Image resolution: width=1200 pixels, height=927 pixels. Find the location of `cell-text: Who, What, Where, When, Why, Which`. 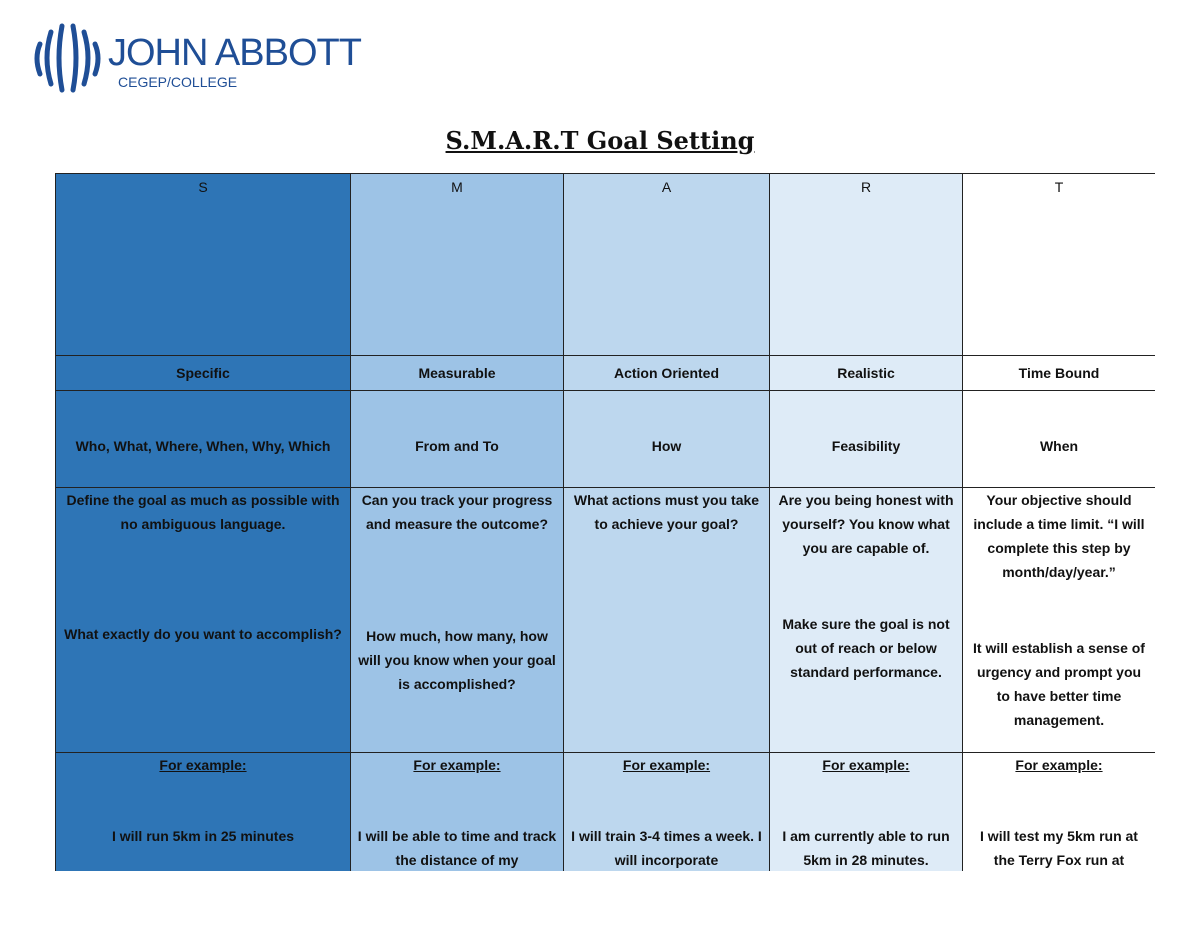

cell-text: Who, What, Where, When, Why, Which is located at coordinates (203, 446).